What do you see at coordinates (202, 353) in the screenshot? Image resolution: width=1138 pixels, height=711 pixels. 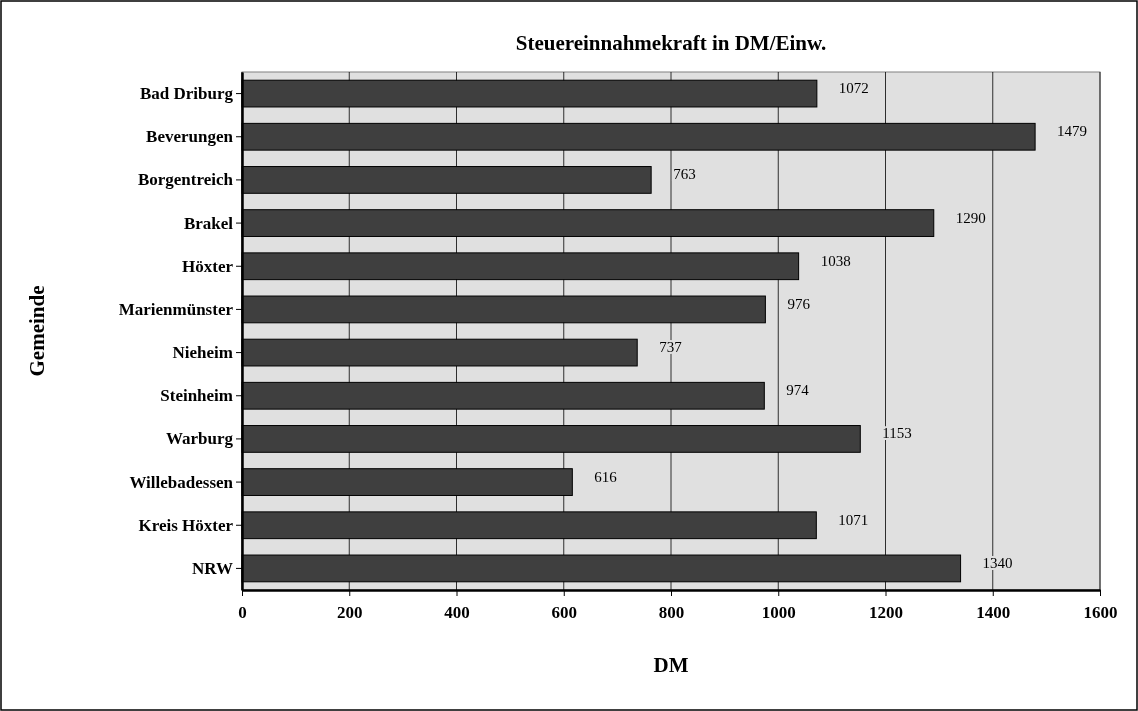 I see `y-tick-label: Nieheim` at bounding box center [202, 353].